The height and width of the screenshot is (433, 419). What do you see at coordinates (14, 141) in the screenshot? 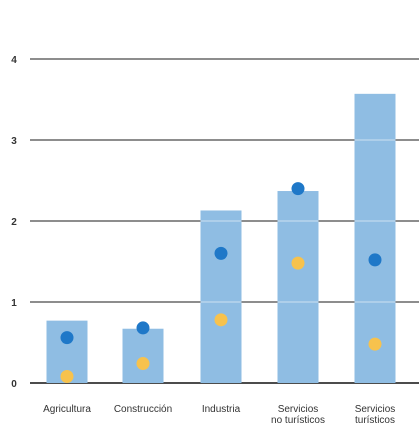
I see `y-tick-label: 3` at bounding box center [14, 141].